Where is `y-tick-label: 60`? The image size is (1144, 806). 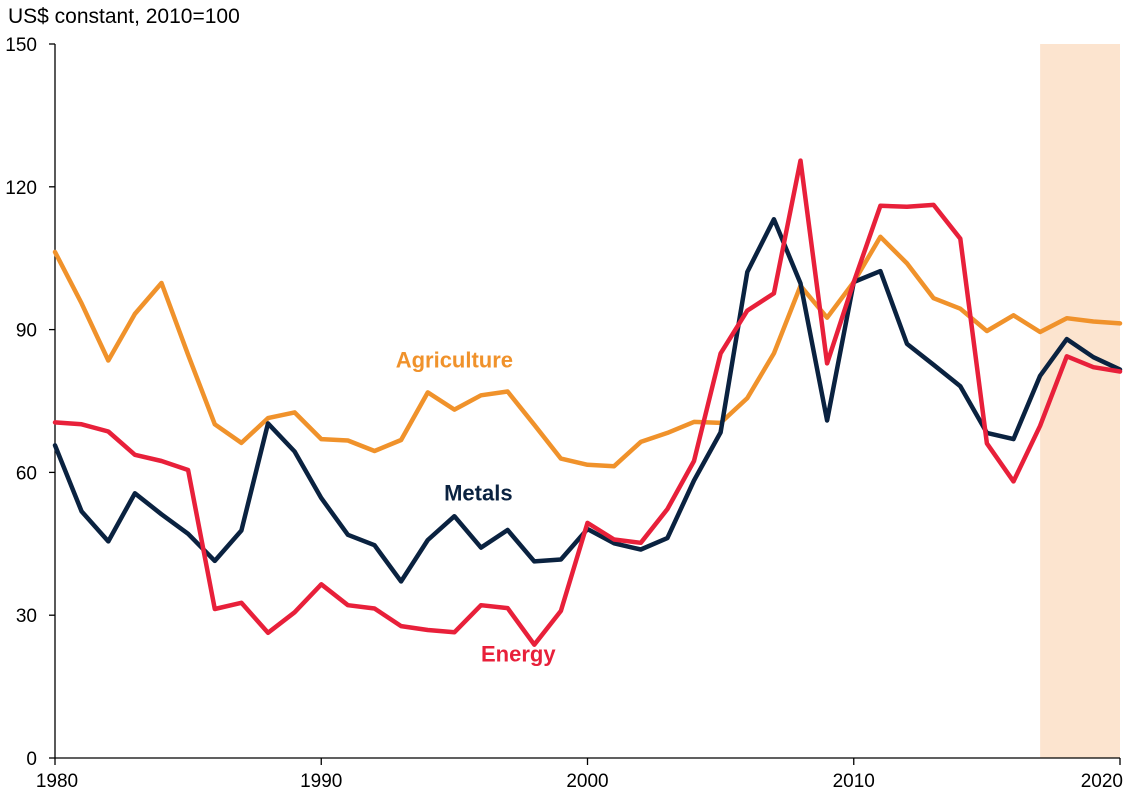 y-tick-label: 60 is located at coordinates (26, 473).